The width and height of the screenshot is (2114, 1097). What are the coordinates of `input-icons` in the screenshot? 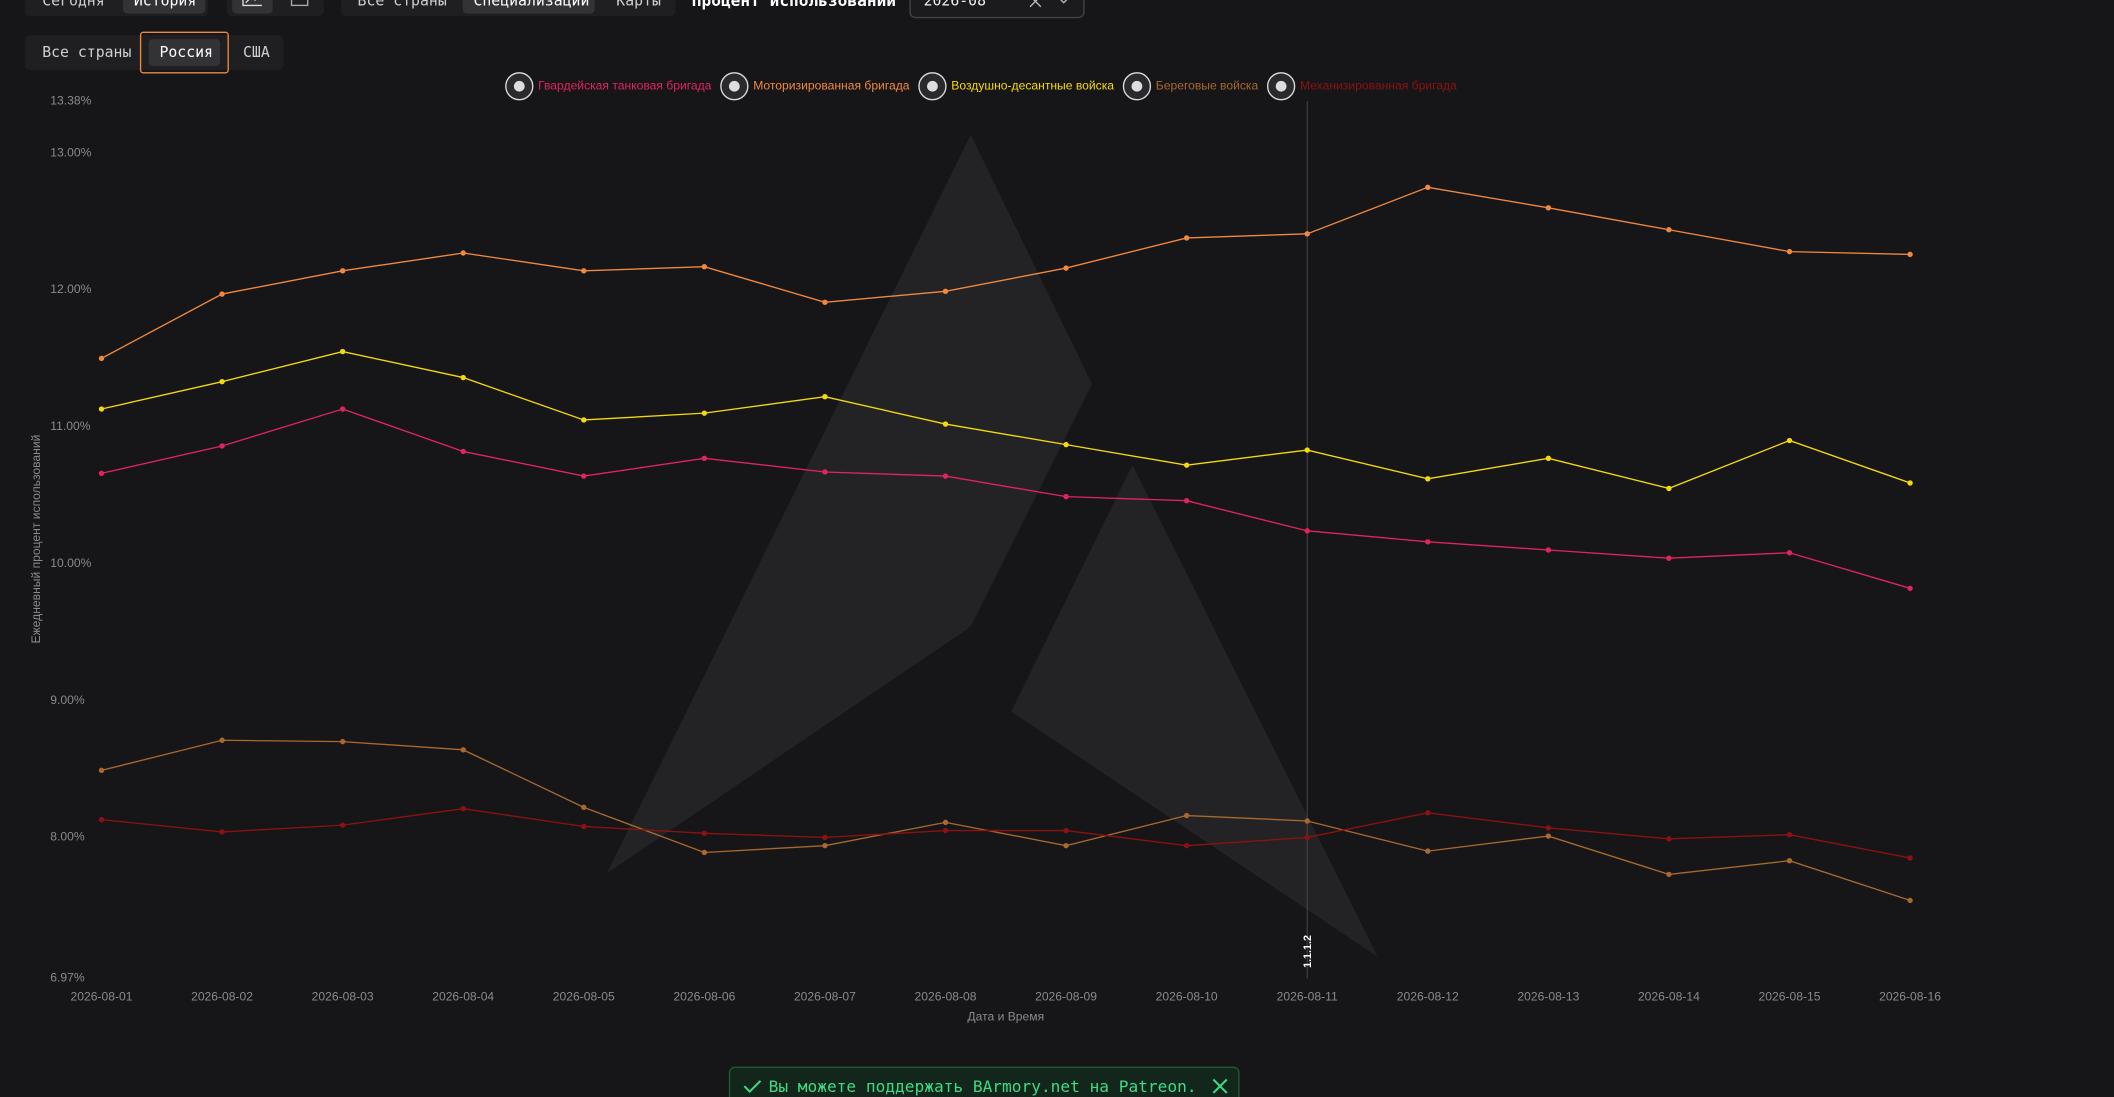 It's located at (1048, 4).